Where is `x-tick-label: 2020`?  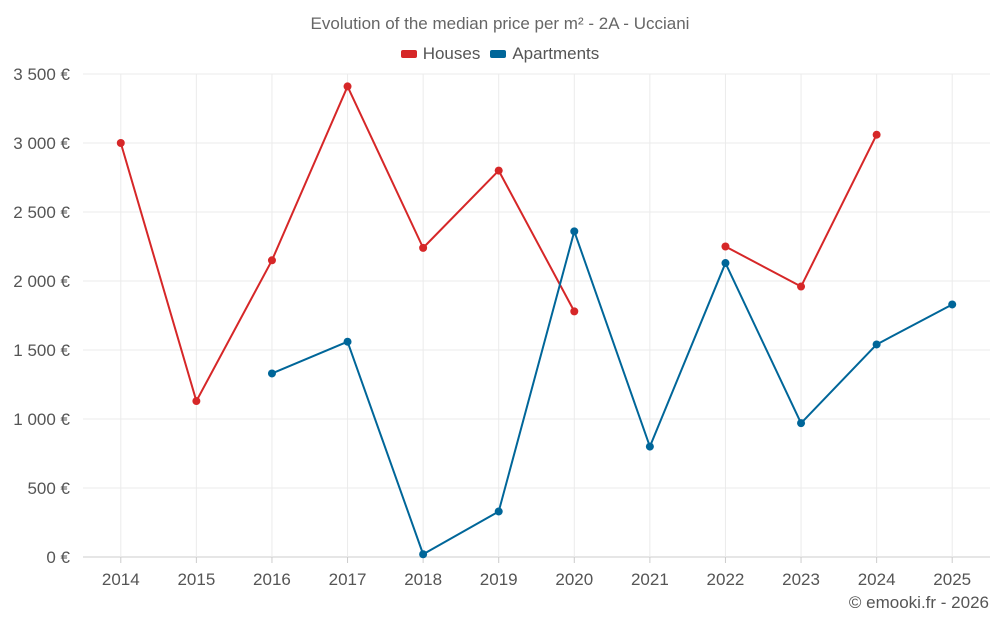
x-tick-label: 2020 is located at coordinates (574, 579).